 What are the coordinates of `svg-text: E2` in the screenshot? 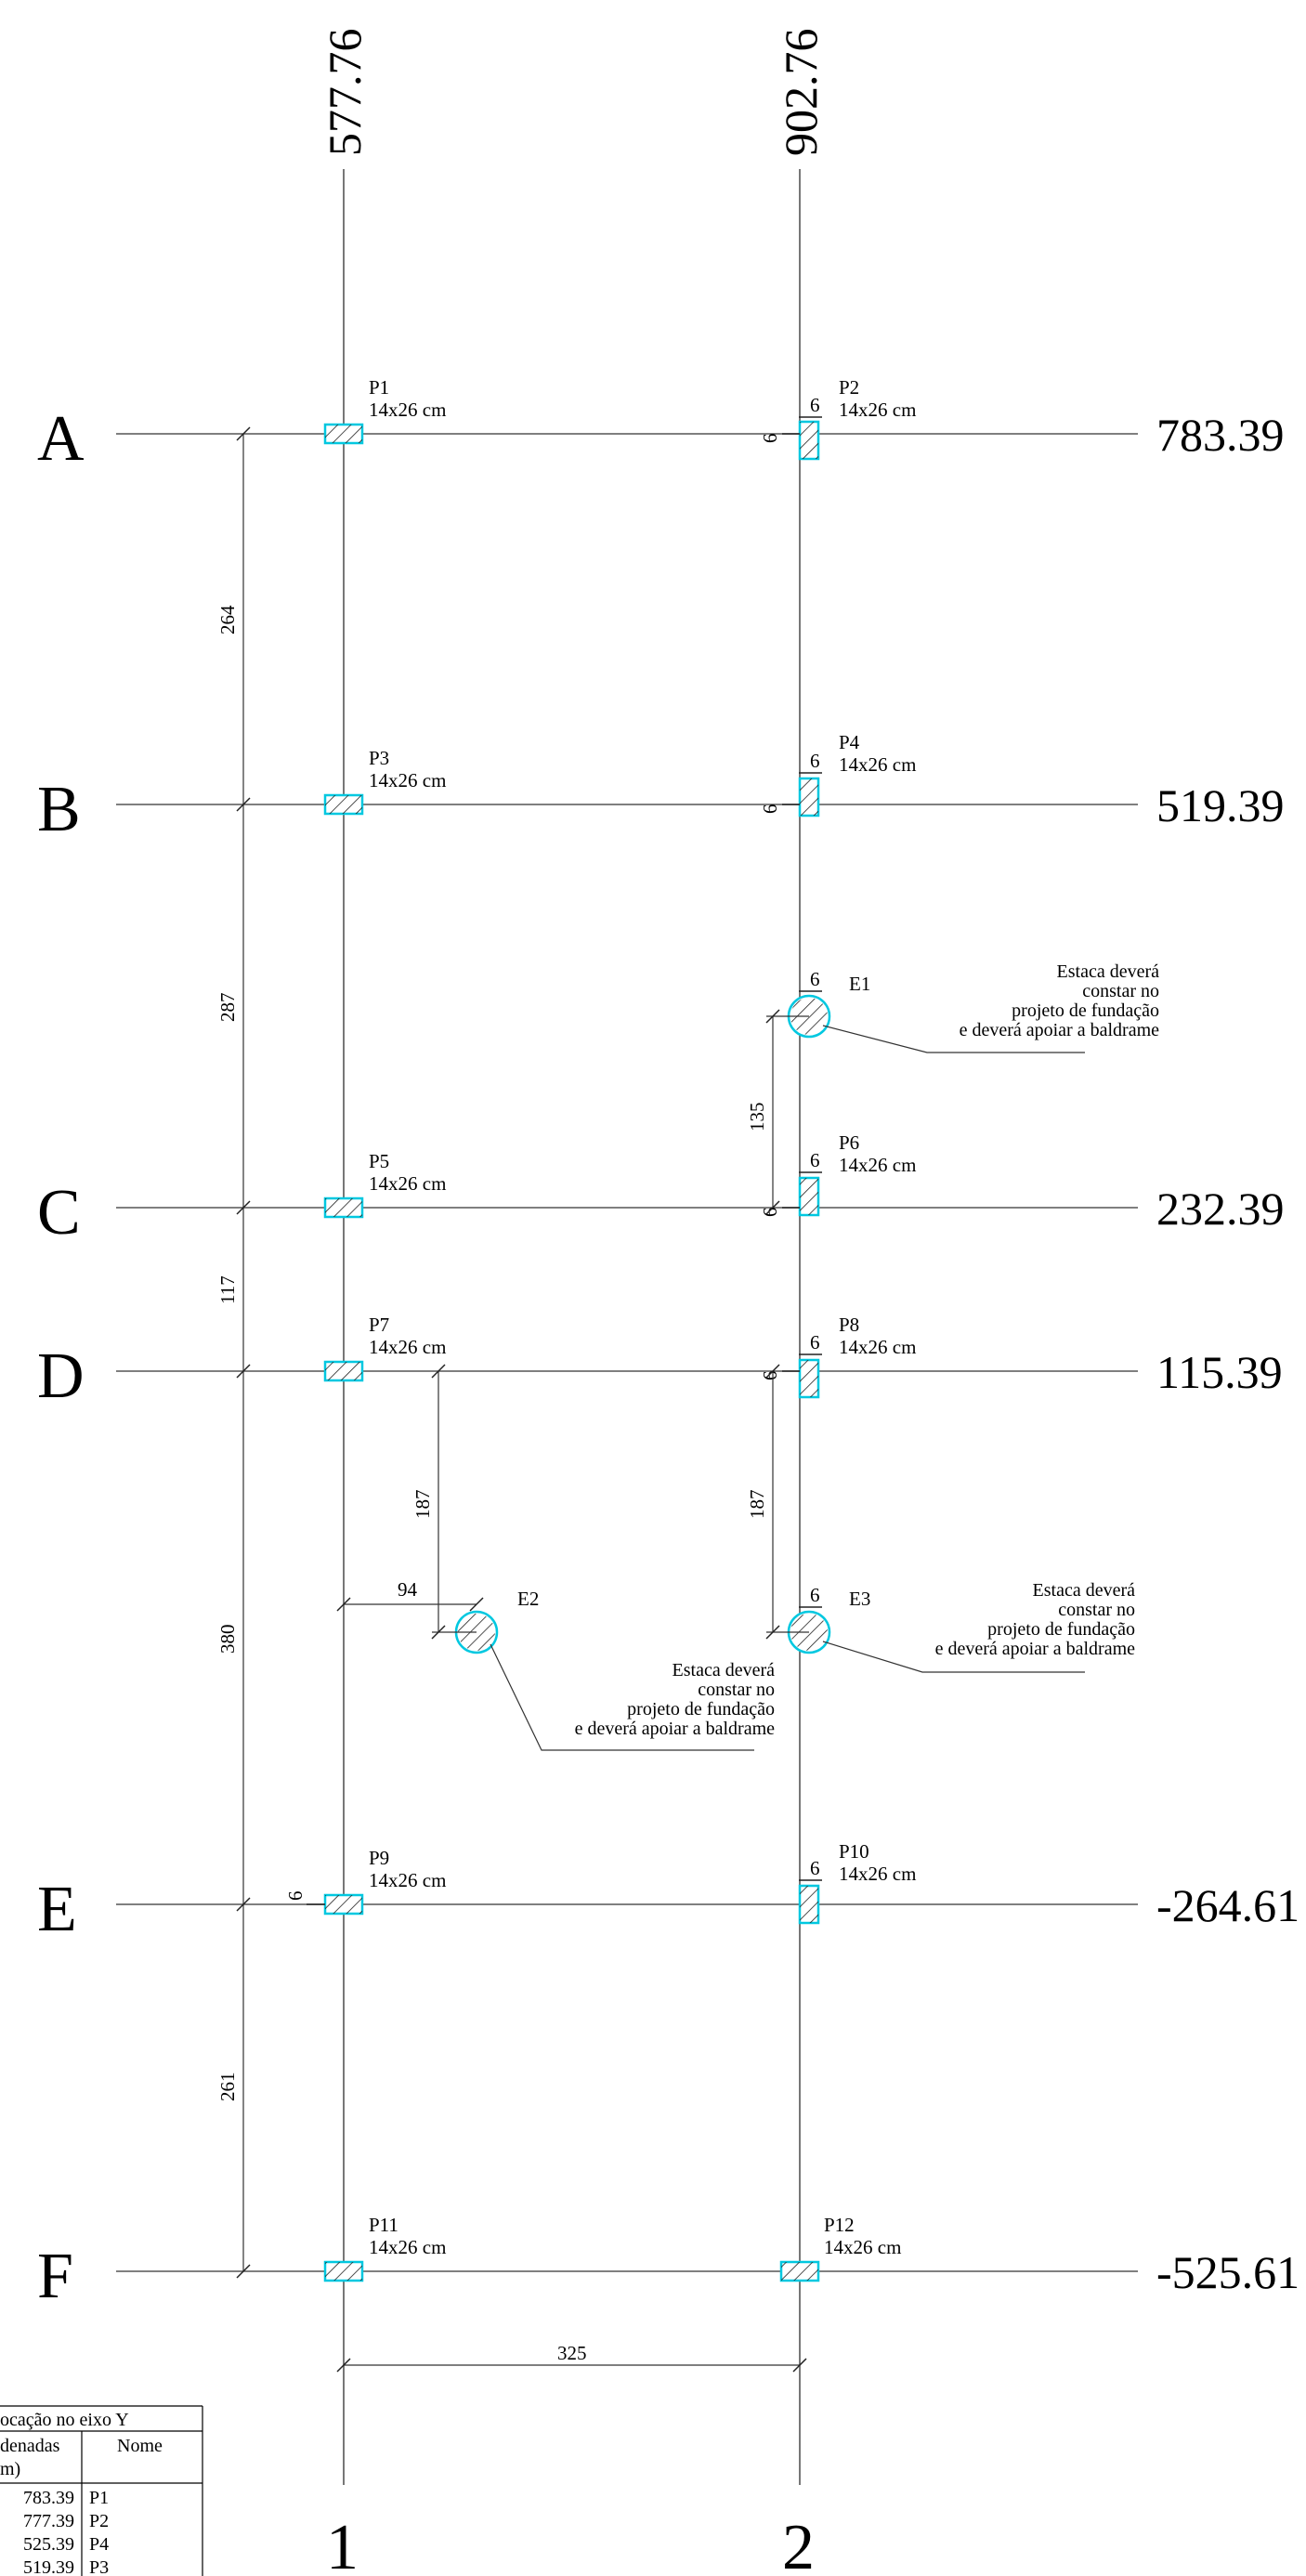 It's located at (528, 1599).